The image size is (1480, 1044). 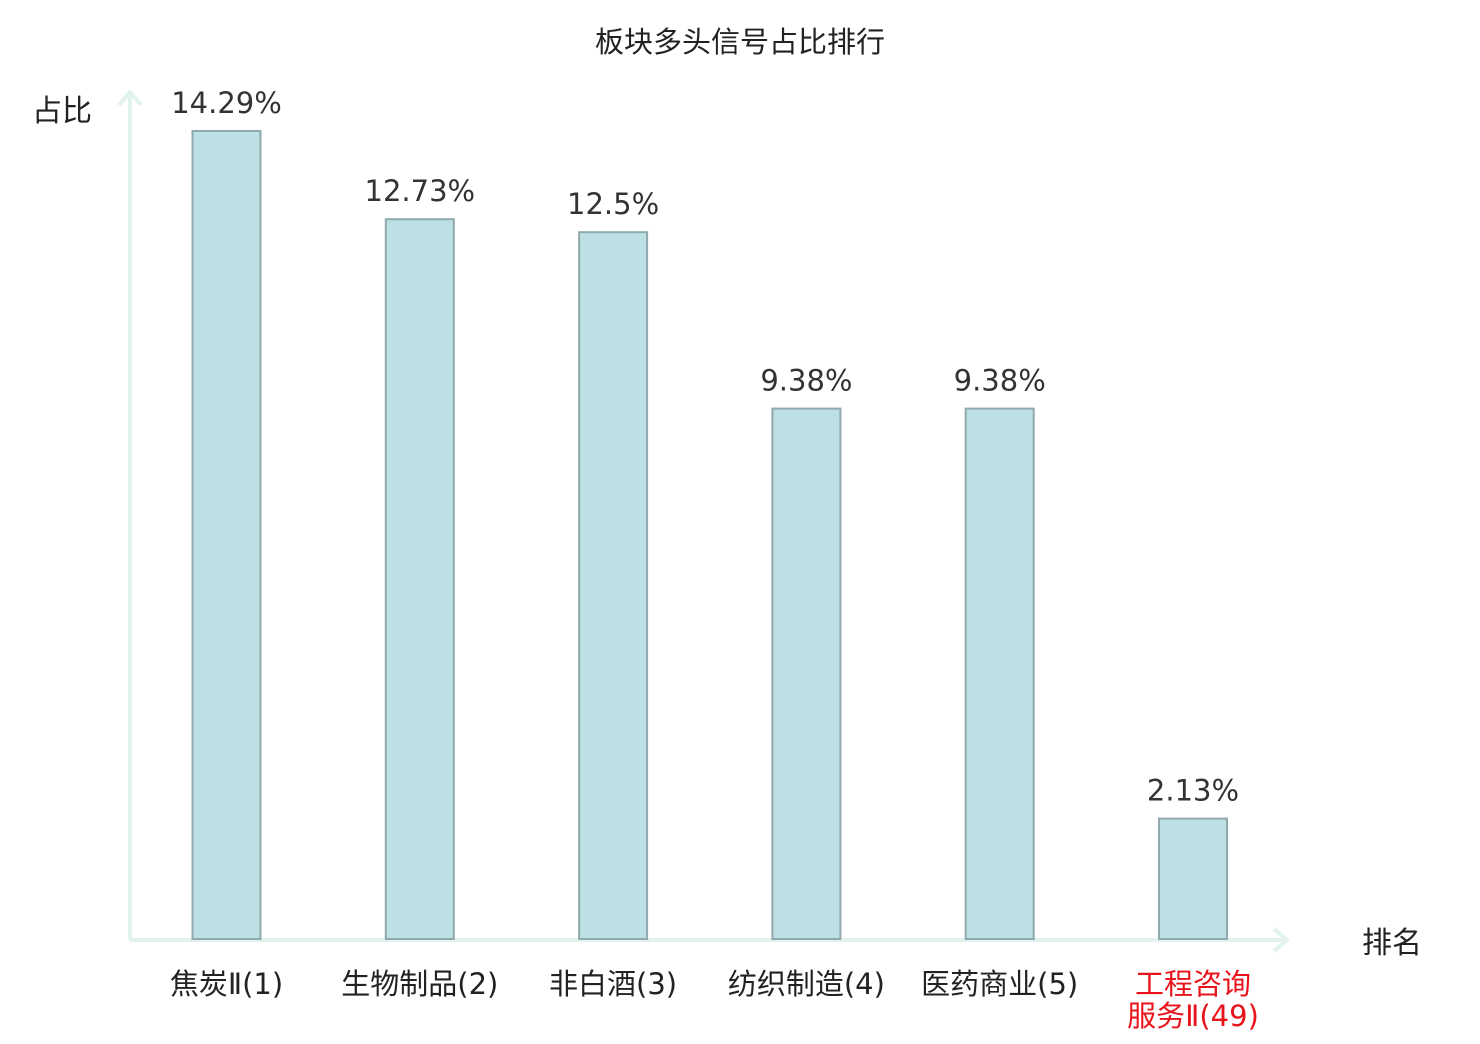 I want to click on x-tick-label: 纺织制造(4), so click(x=806, y=984).